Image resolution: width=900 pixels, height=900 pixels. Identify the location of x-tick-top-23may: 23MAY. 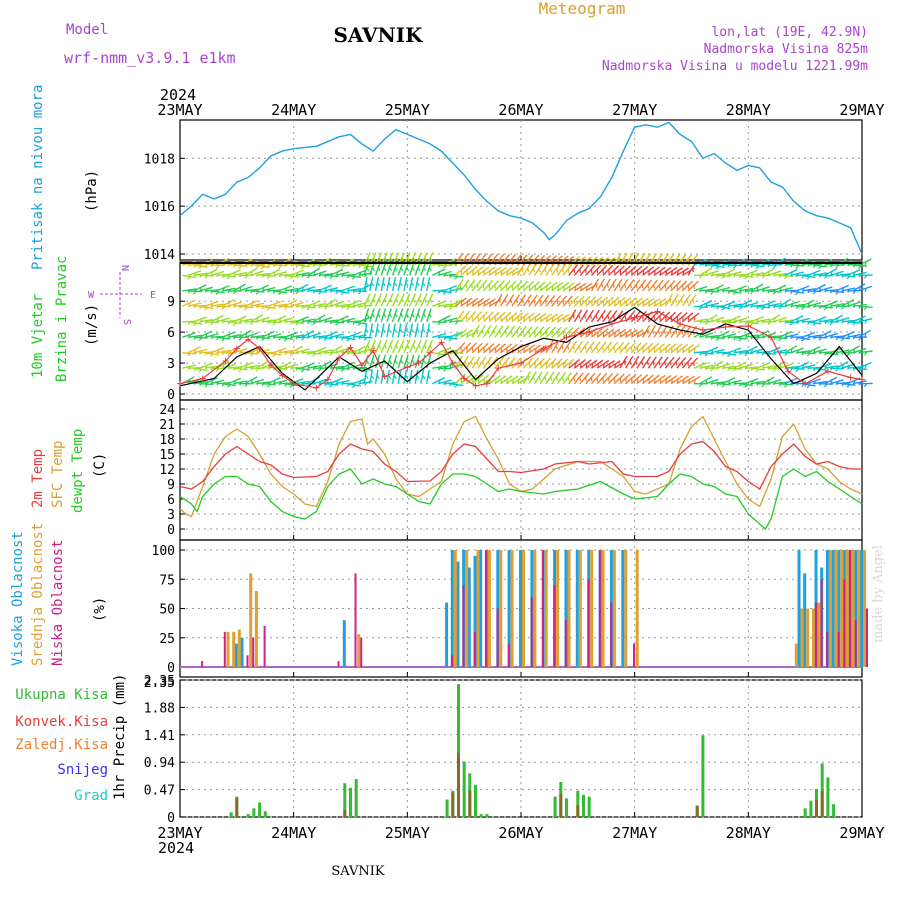
(179, 110).